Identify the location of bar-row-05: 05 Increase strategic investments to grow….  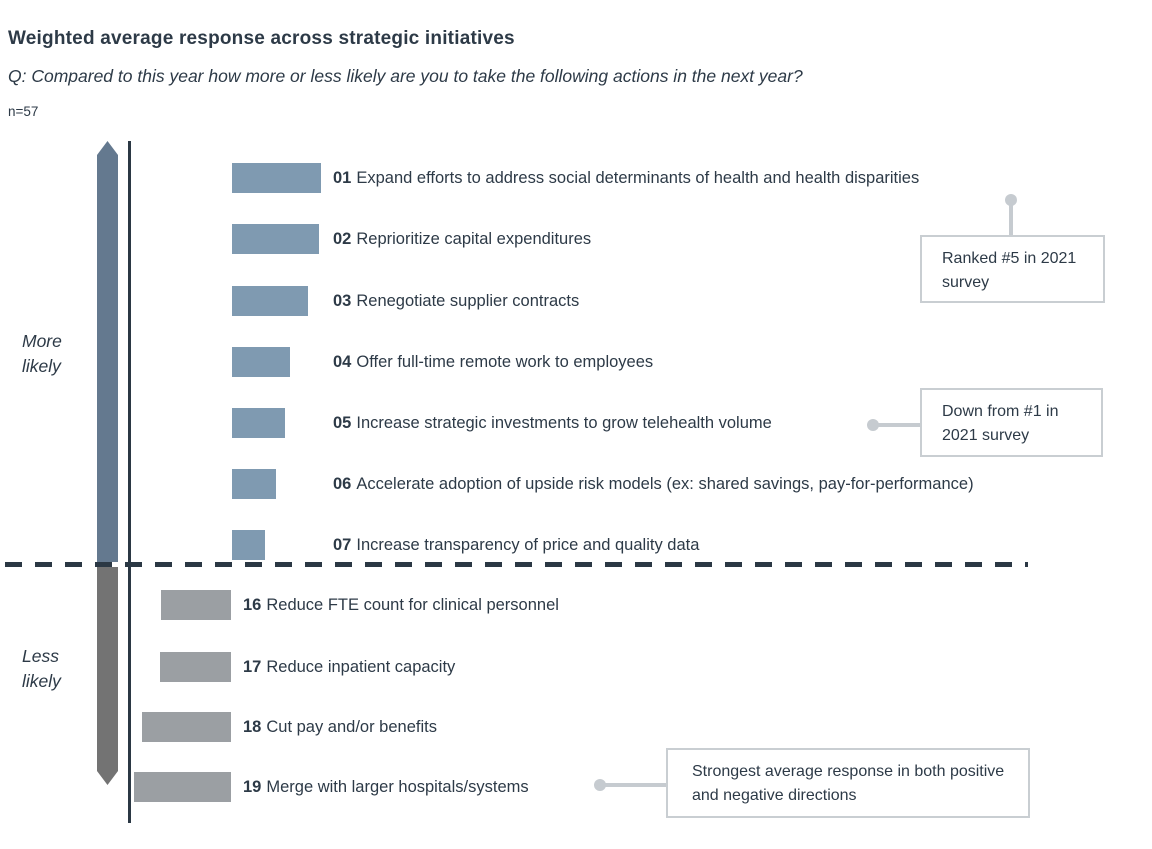
(576, 423).